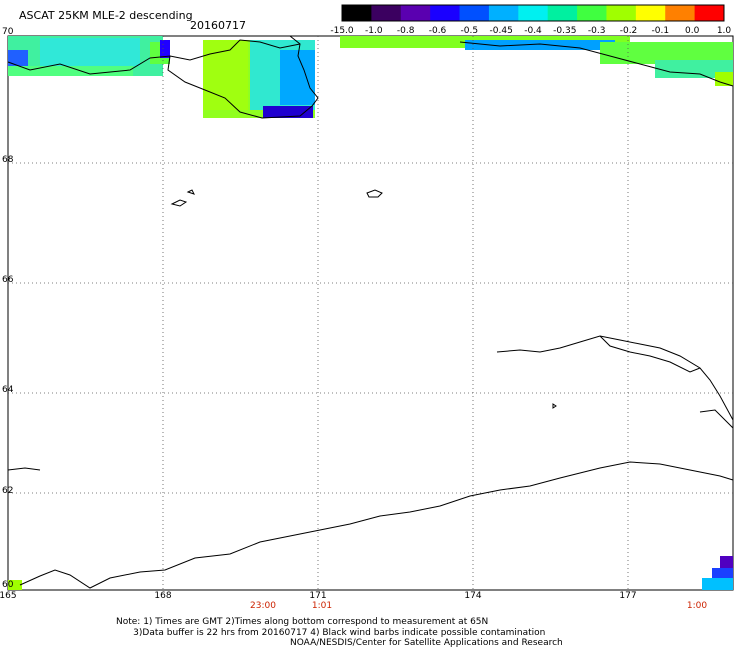  I want to click on colorbar-tick-label: -0.5, so click(469, 31).